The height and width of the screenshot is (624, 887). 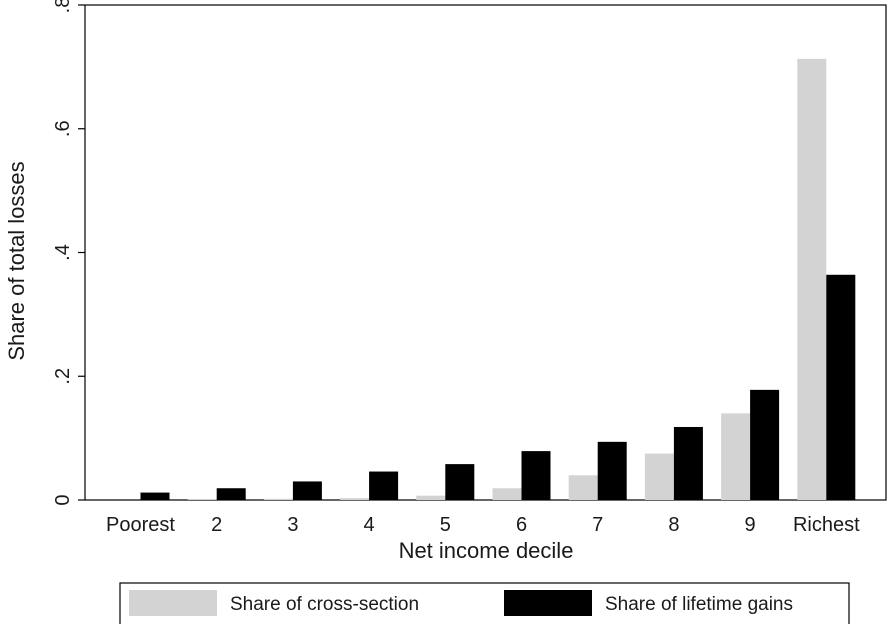 I want to click on x-tick-label: 3, so click(x=292, y=525).